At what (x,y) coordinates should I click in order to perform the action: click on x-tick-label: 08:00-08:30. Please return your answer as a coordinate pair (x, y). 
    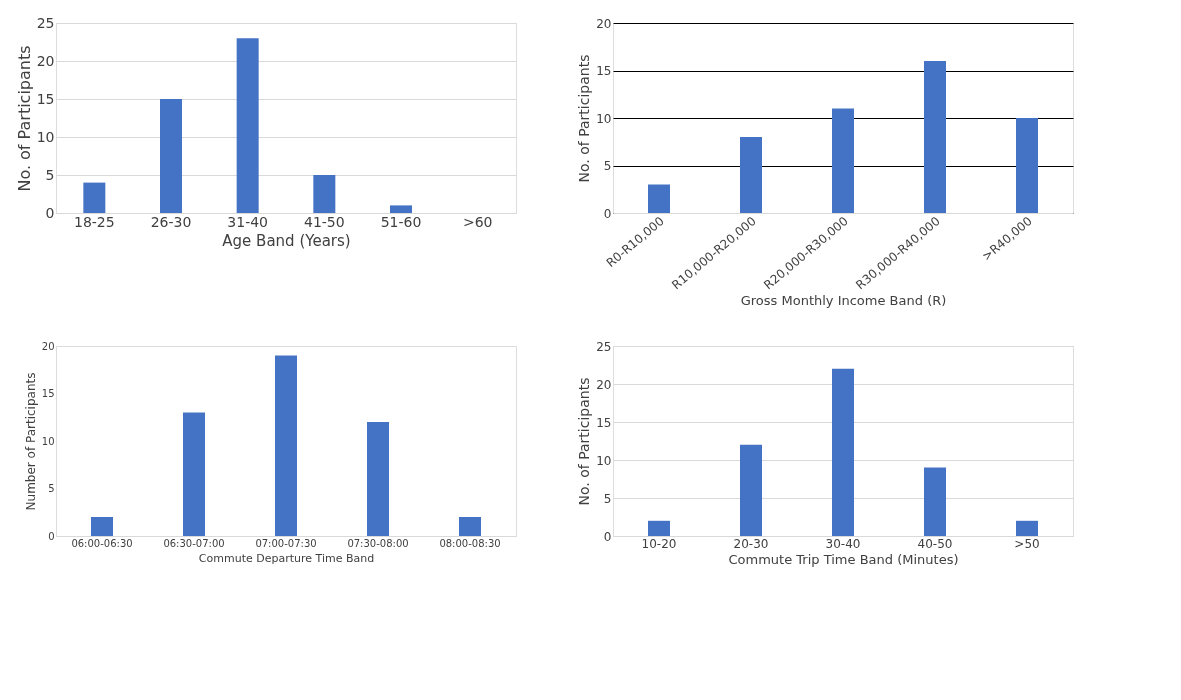
    Looking at the image, I should click on (470, 543).